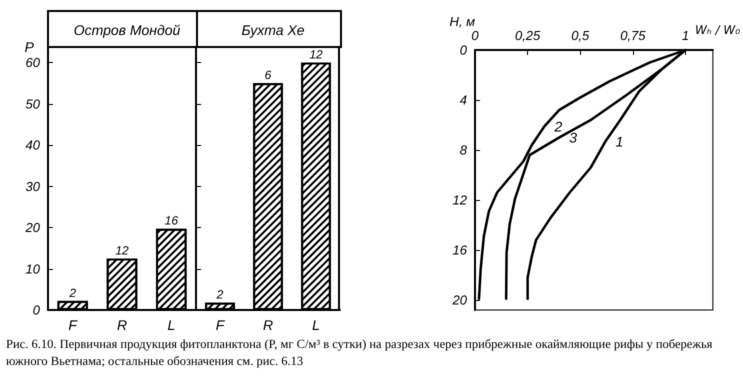 Image resolution: width=743 pixels, height=376 pixels. Describe the element at coordinates (573, 138) in the screenshot. I see `series-label: 3` at that location.